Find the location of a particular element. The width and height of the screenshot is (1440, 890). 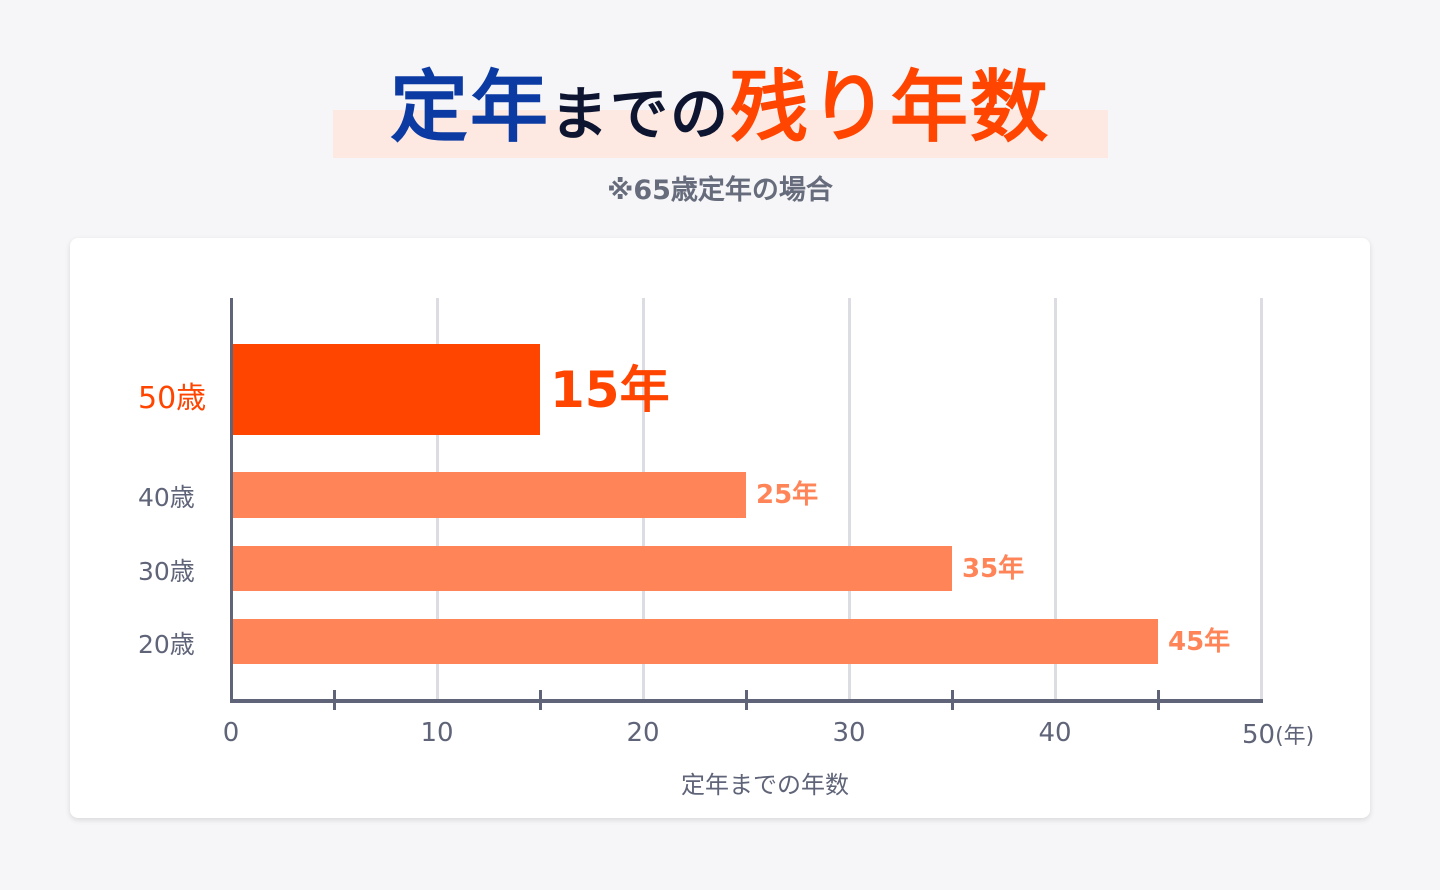

x-tick-label: 10 is located at coordinates (437, 733).